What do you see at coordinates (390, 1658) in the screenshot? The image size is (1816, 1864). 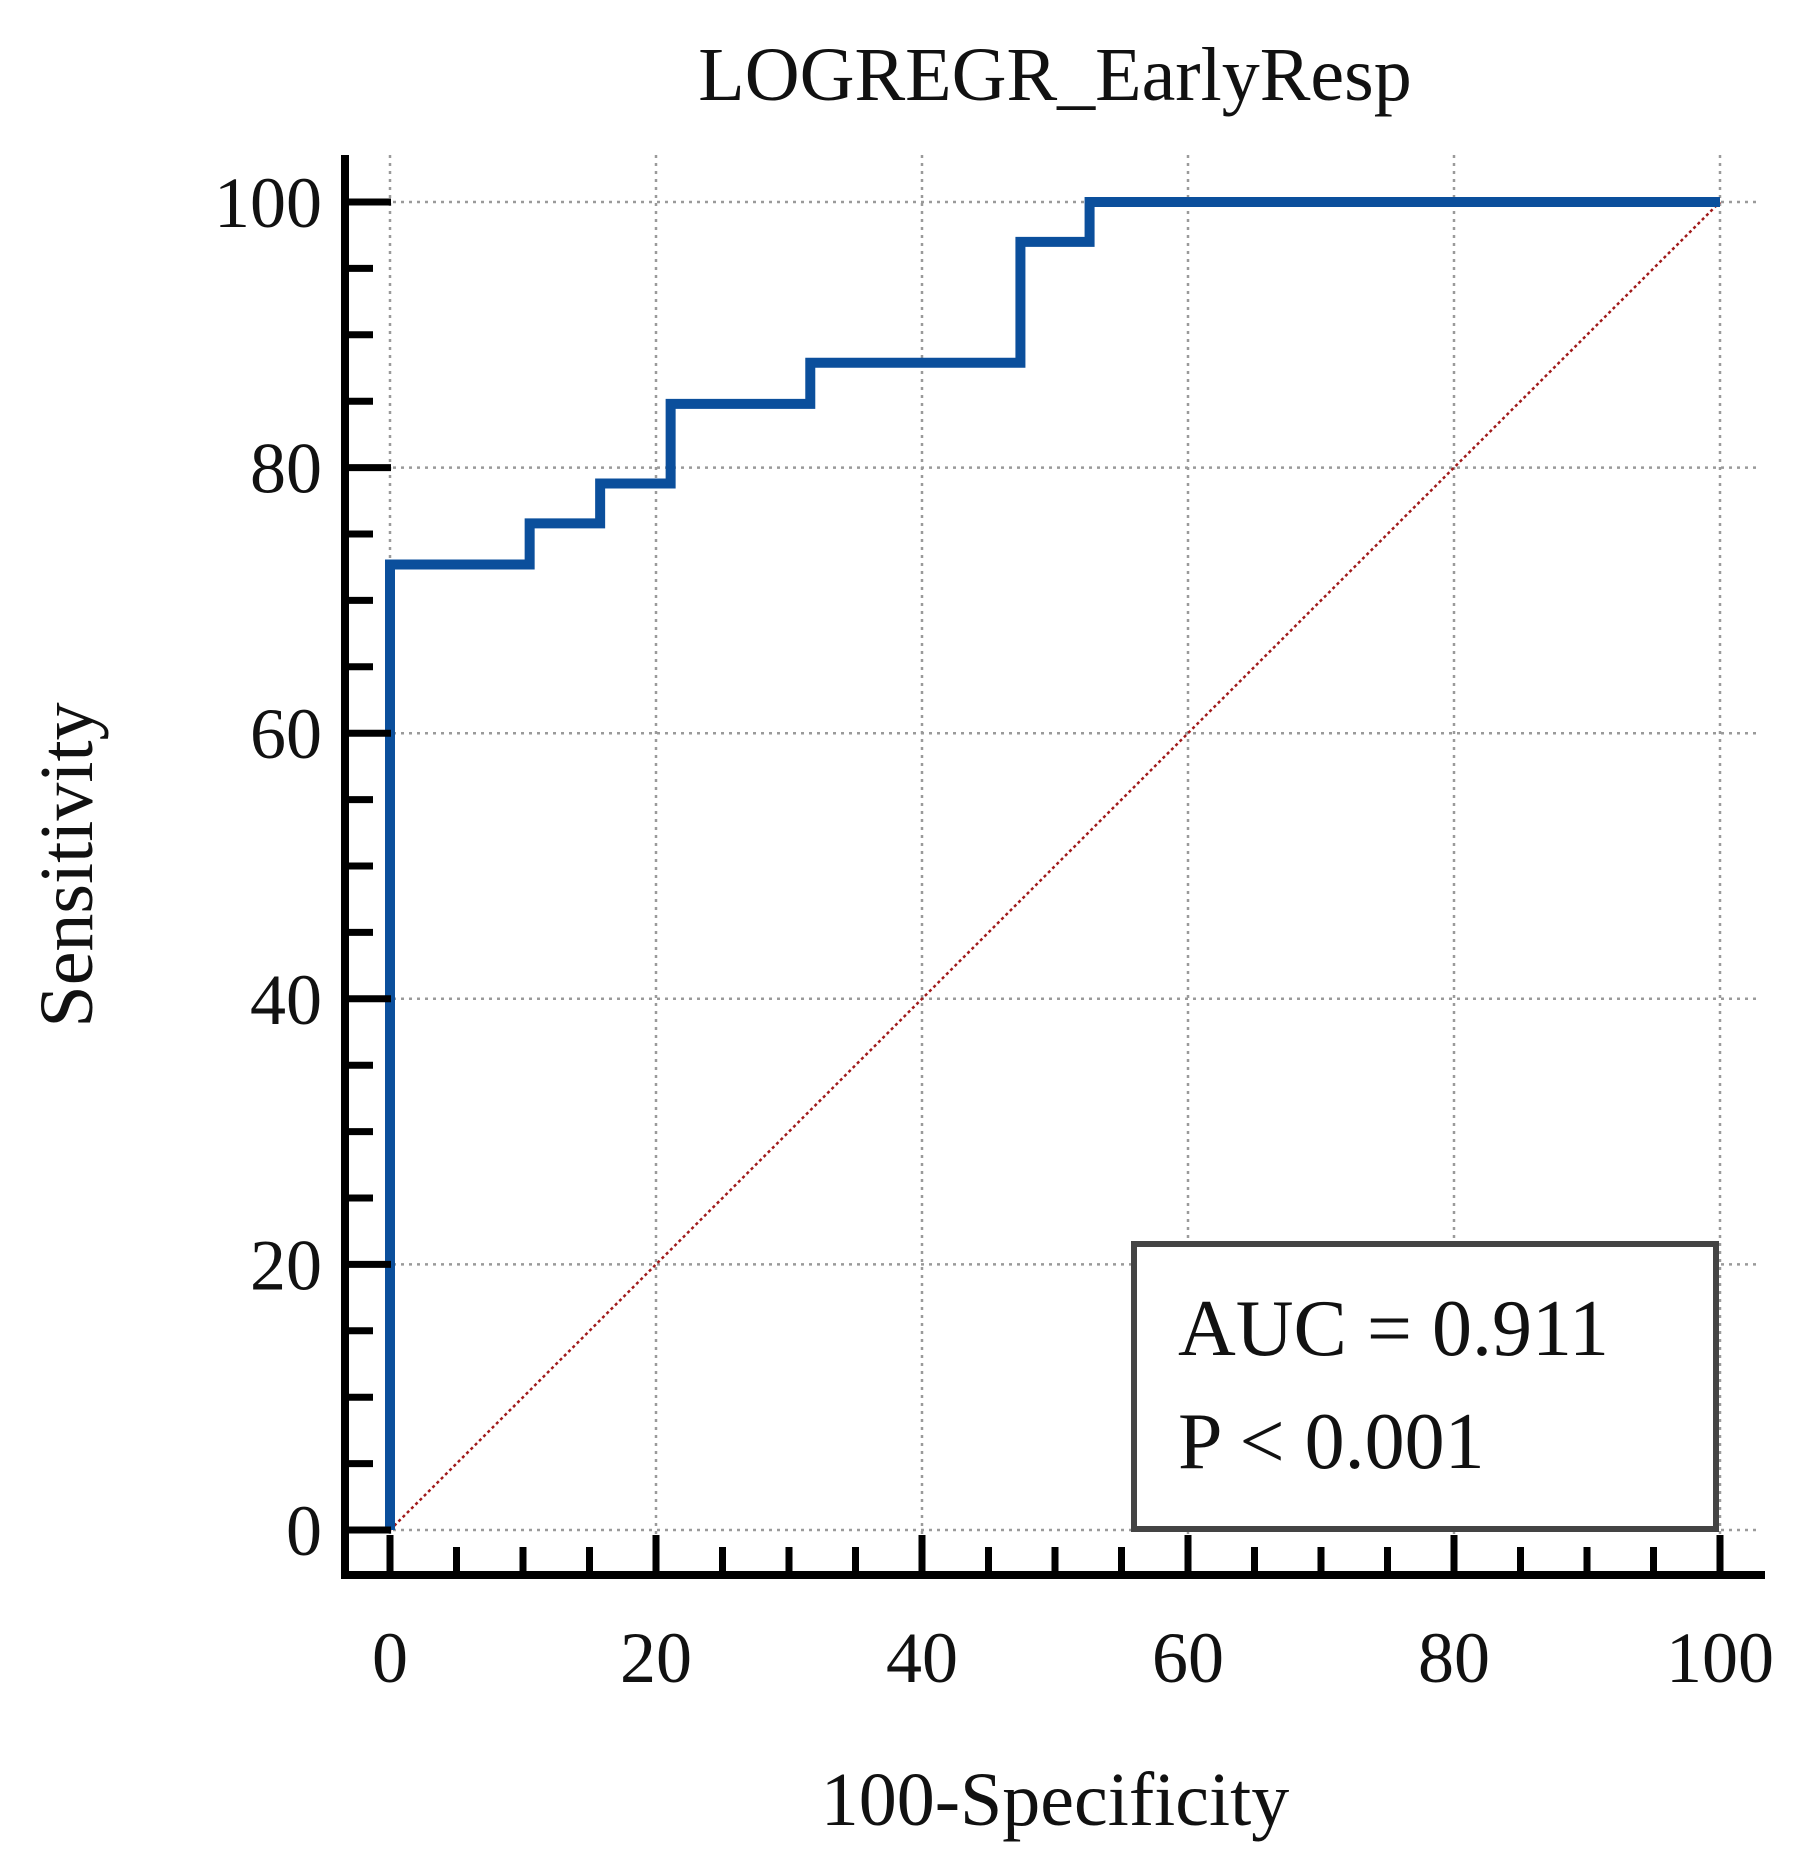 I see `x-tick-label-0: 0` at bounding box center [390, 1658].